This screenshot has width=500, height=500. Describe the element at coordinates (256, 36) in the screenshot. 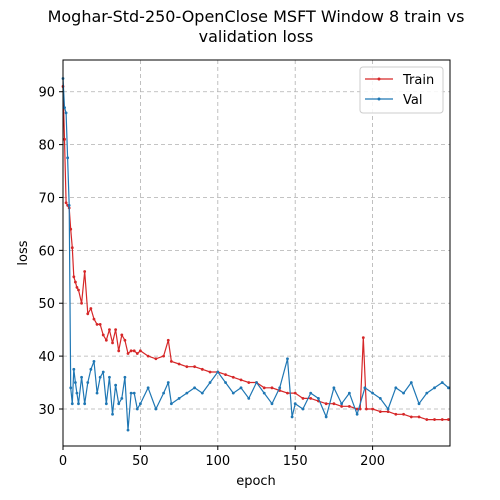

I see `chart-title-line-2: validation loss` at that location.